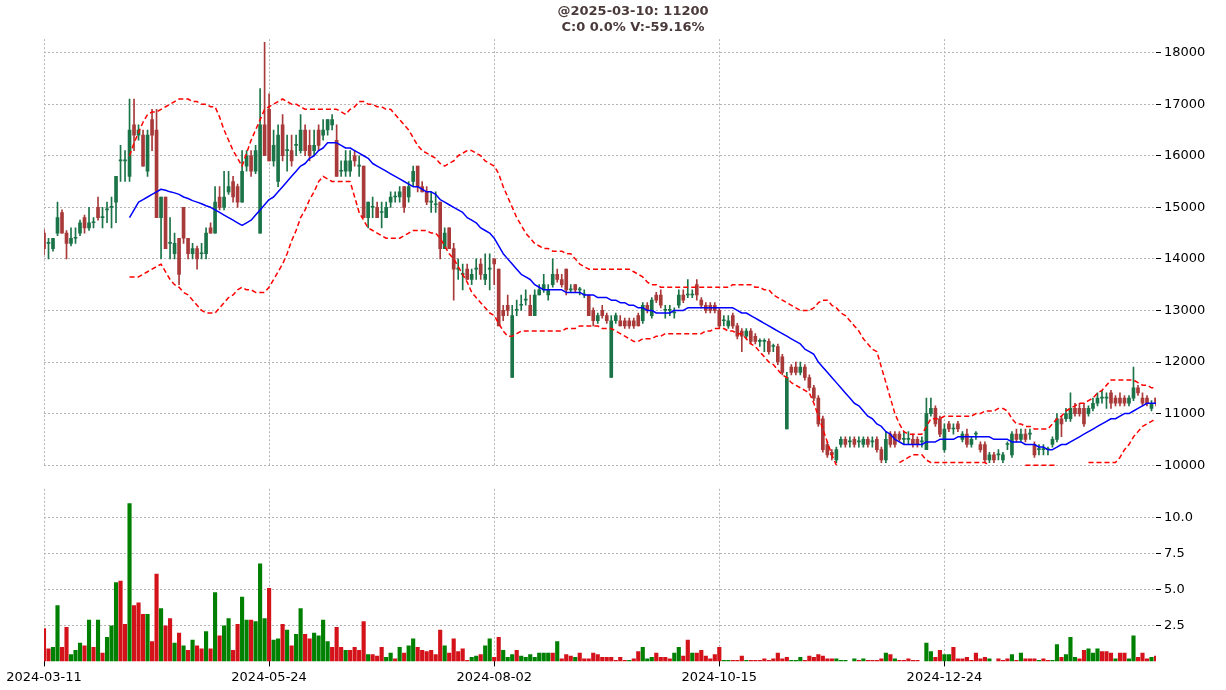 This screenshot has width=1226, height=690. What do you see at coordinates (944, 676) in the screenshot?
I see `x-tick-label: 2024-12-24` at bounding box center [944, 676].